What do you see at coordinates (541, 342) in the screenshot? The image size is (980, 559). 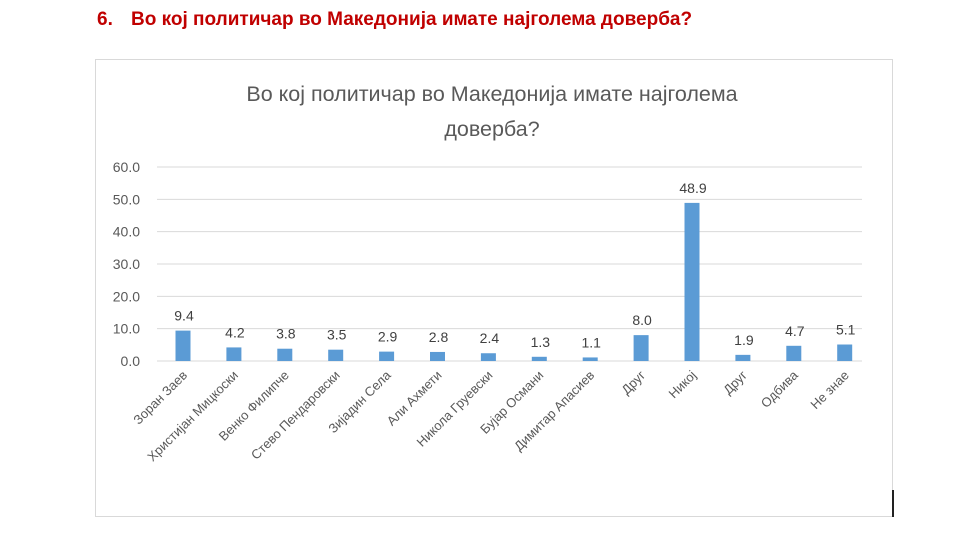 I see `data-label: 1.3` at bounding box center [541, 342].